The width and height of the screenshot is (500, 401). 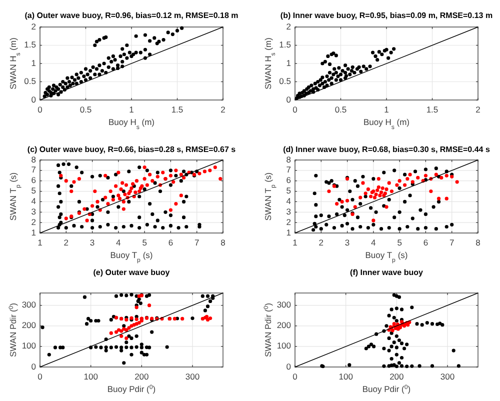 I want to click on chart-title: (e) Outer wave buoy, so click(x=131, y=272).